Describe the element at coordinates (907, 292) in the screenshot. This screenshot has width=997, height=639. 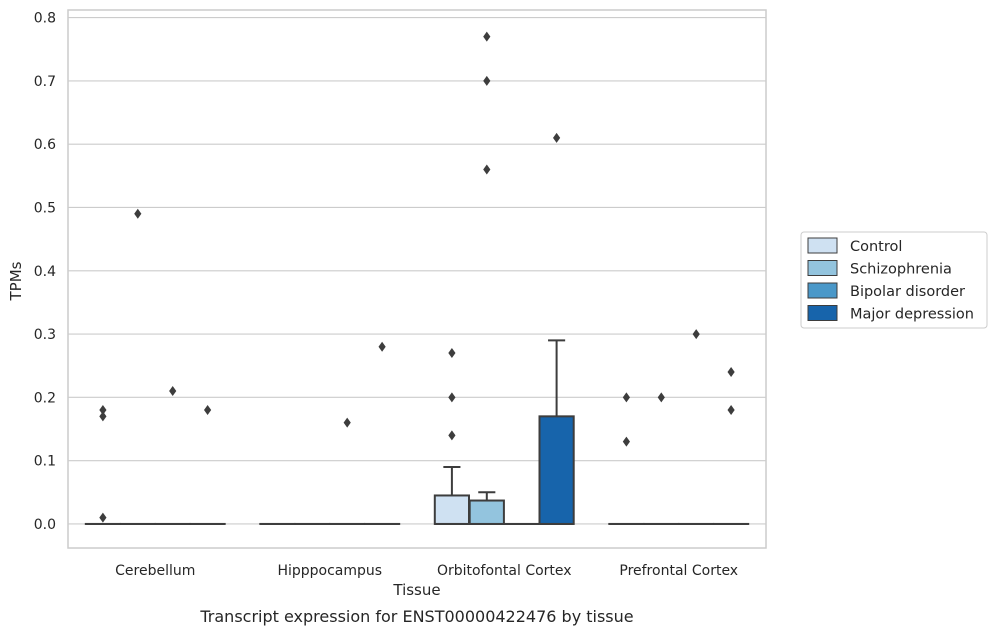
I see `legend-label: Bipolar disorder` at that location.